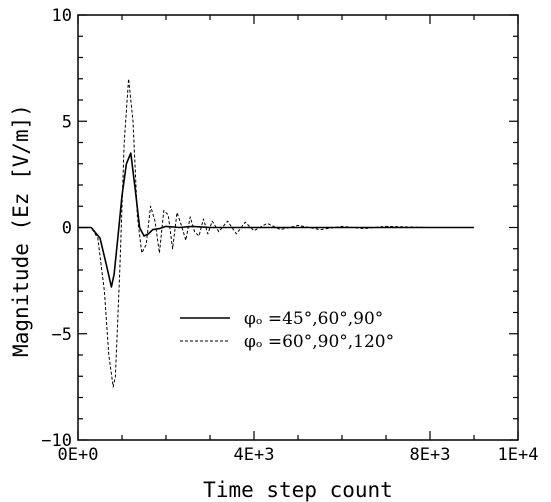 The height and width of the screenshot is (502, 551). What do you see at coordinates (21, 230) in the screenshot?
I see `y-axis-label: Magnitude (Ez [V/m])` at bounding box center [21, 230].